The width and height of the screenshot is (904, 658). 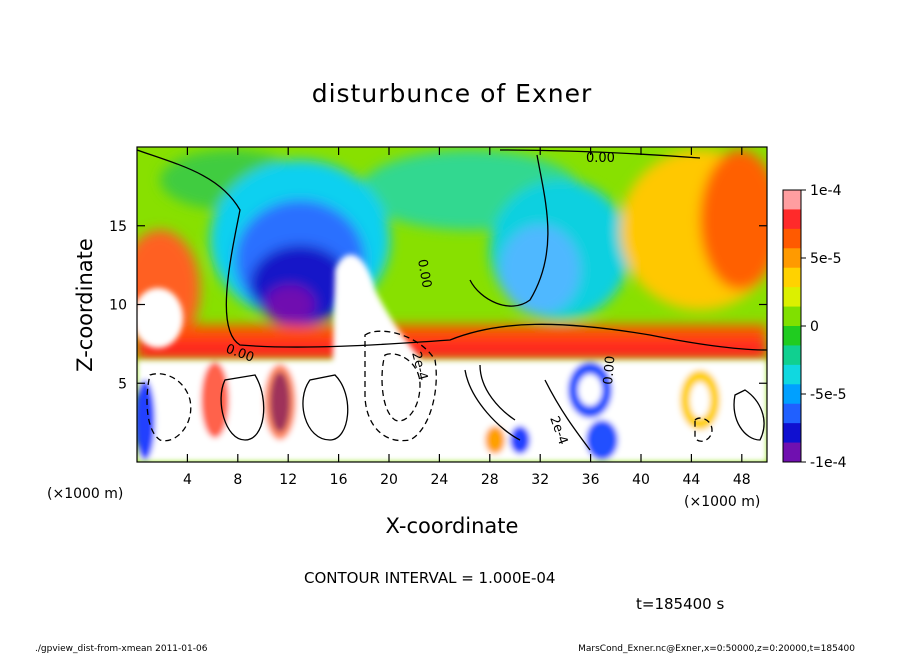 I want to click on contour-label: 2e-4, so click(x=419, y=366).